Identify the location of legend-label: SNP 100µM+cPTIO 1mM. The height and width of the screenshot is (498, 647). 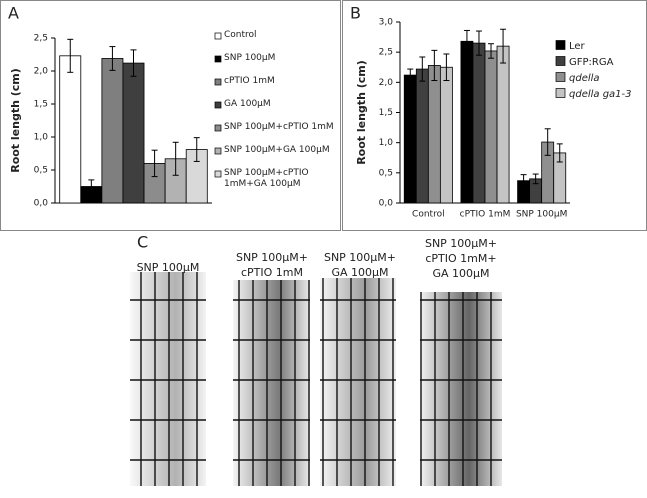
(279, 127).